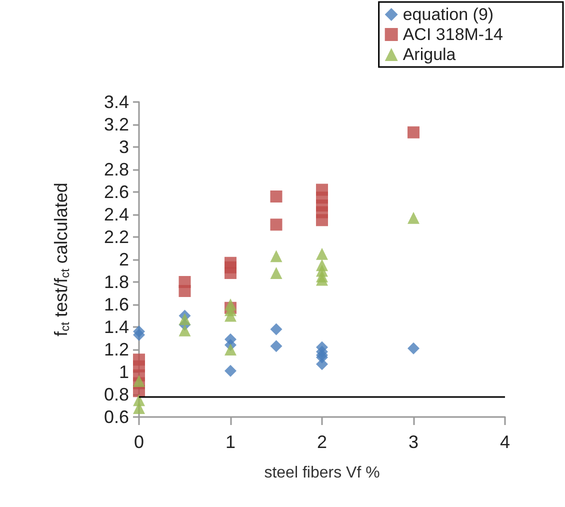 This screenshot has height=507, width=565. I want to click on y-tick-label: 2.4, so click(116, 214).